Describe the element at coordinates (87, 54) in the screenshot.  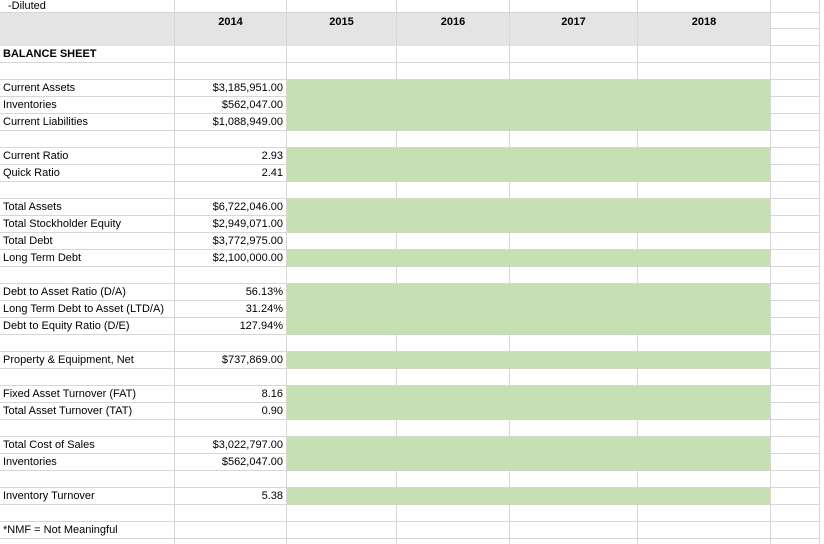
I see `row-label-cell: BALANCE SHEET` at that location.